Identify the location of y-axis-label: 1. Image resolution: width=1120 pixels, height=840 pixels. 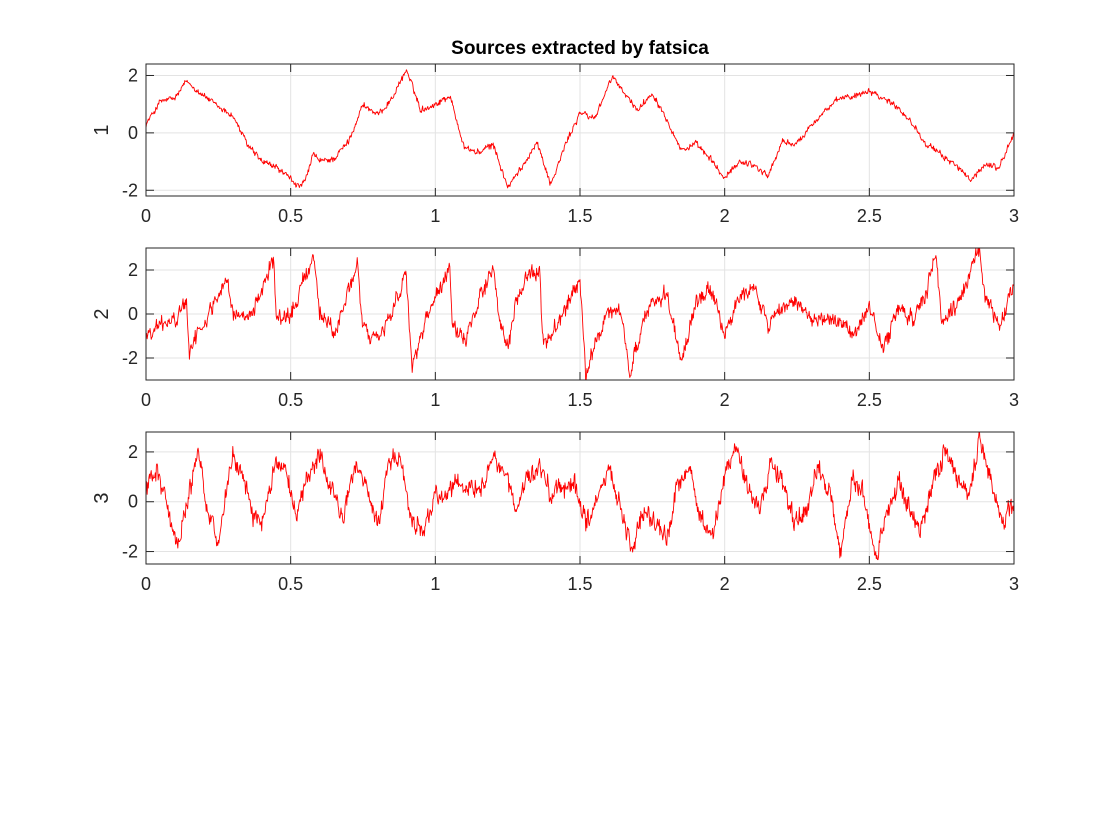
(102, 129).